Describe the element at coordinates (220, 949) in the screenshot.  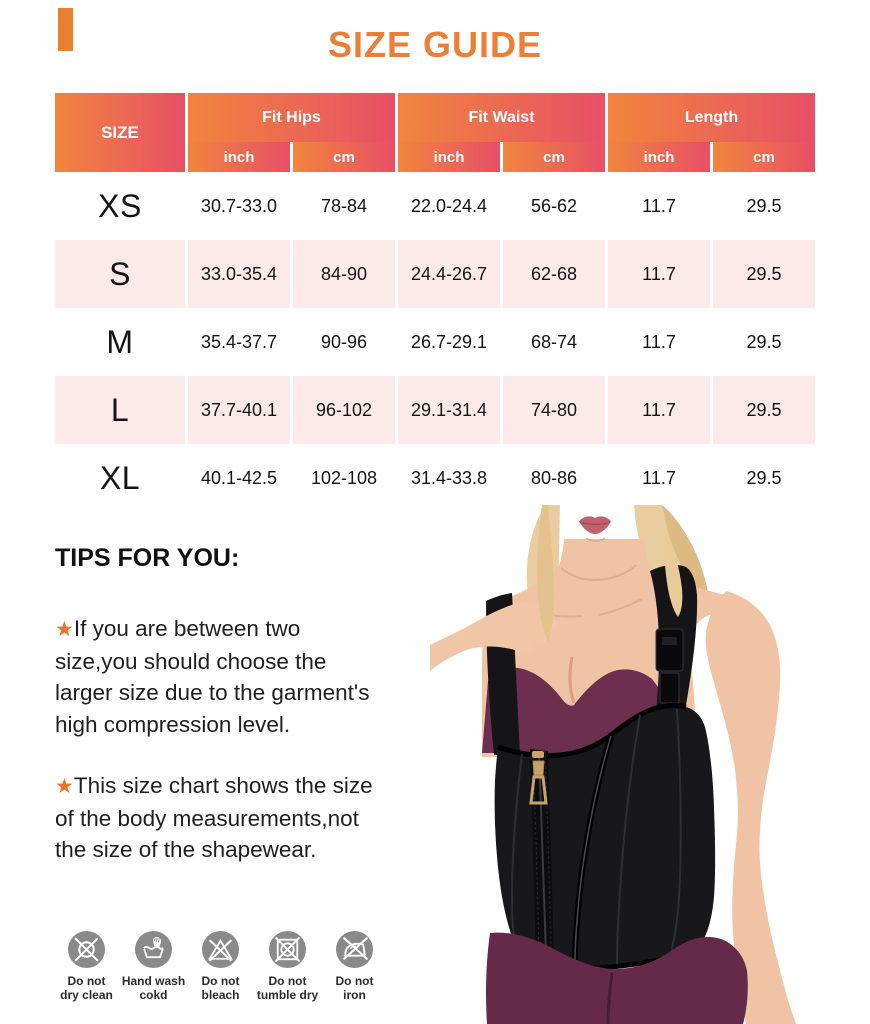
I see `do-not-bleach-icon` at that location.